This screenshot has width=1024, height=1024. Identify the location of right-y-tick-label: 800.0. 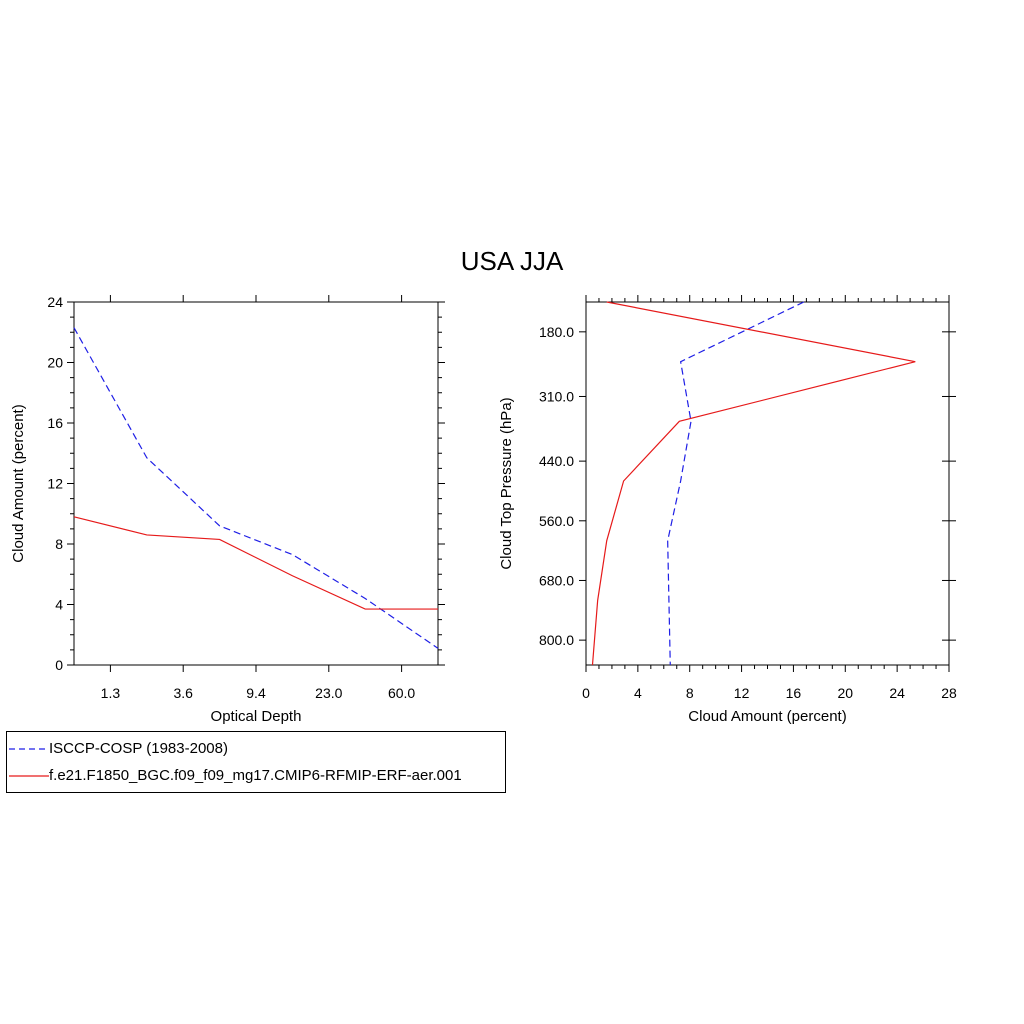
(556, 640).